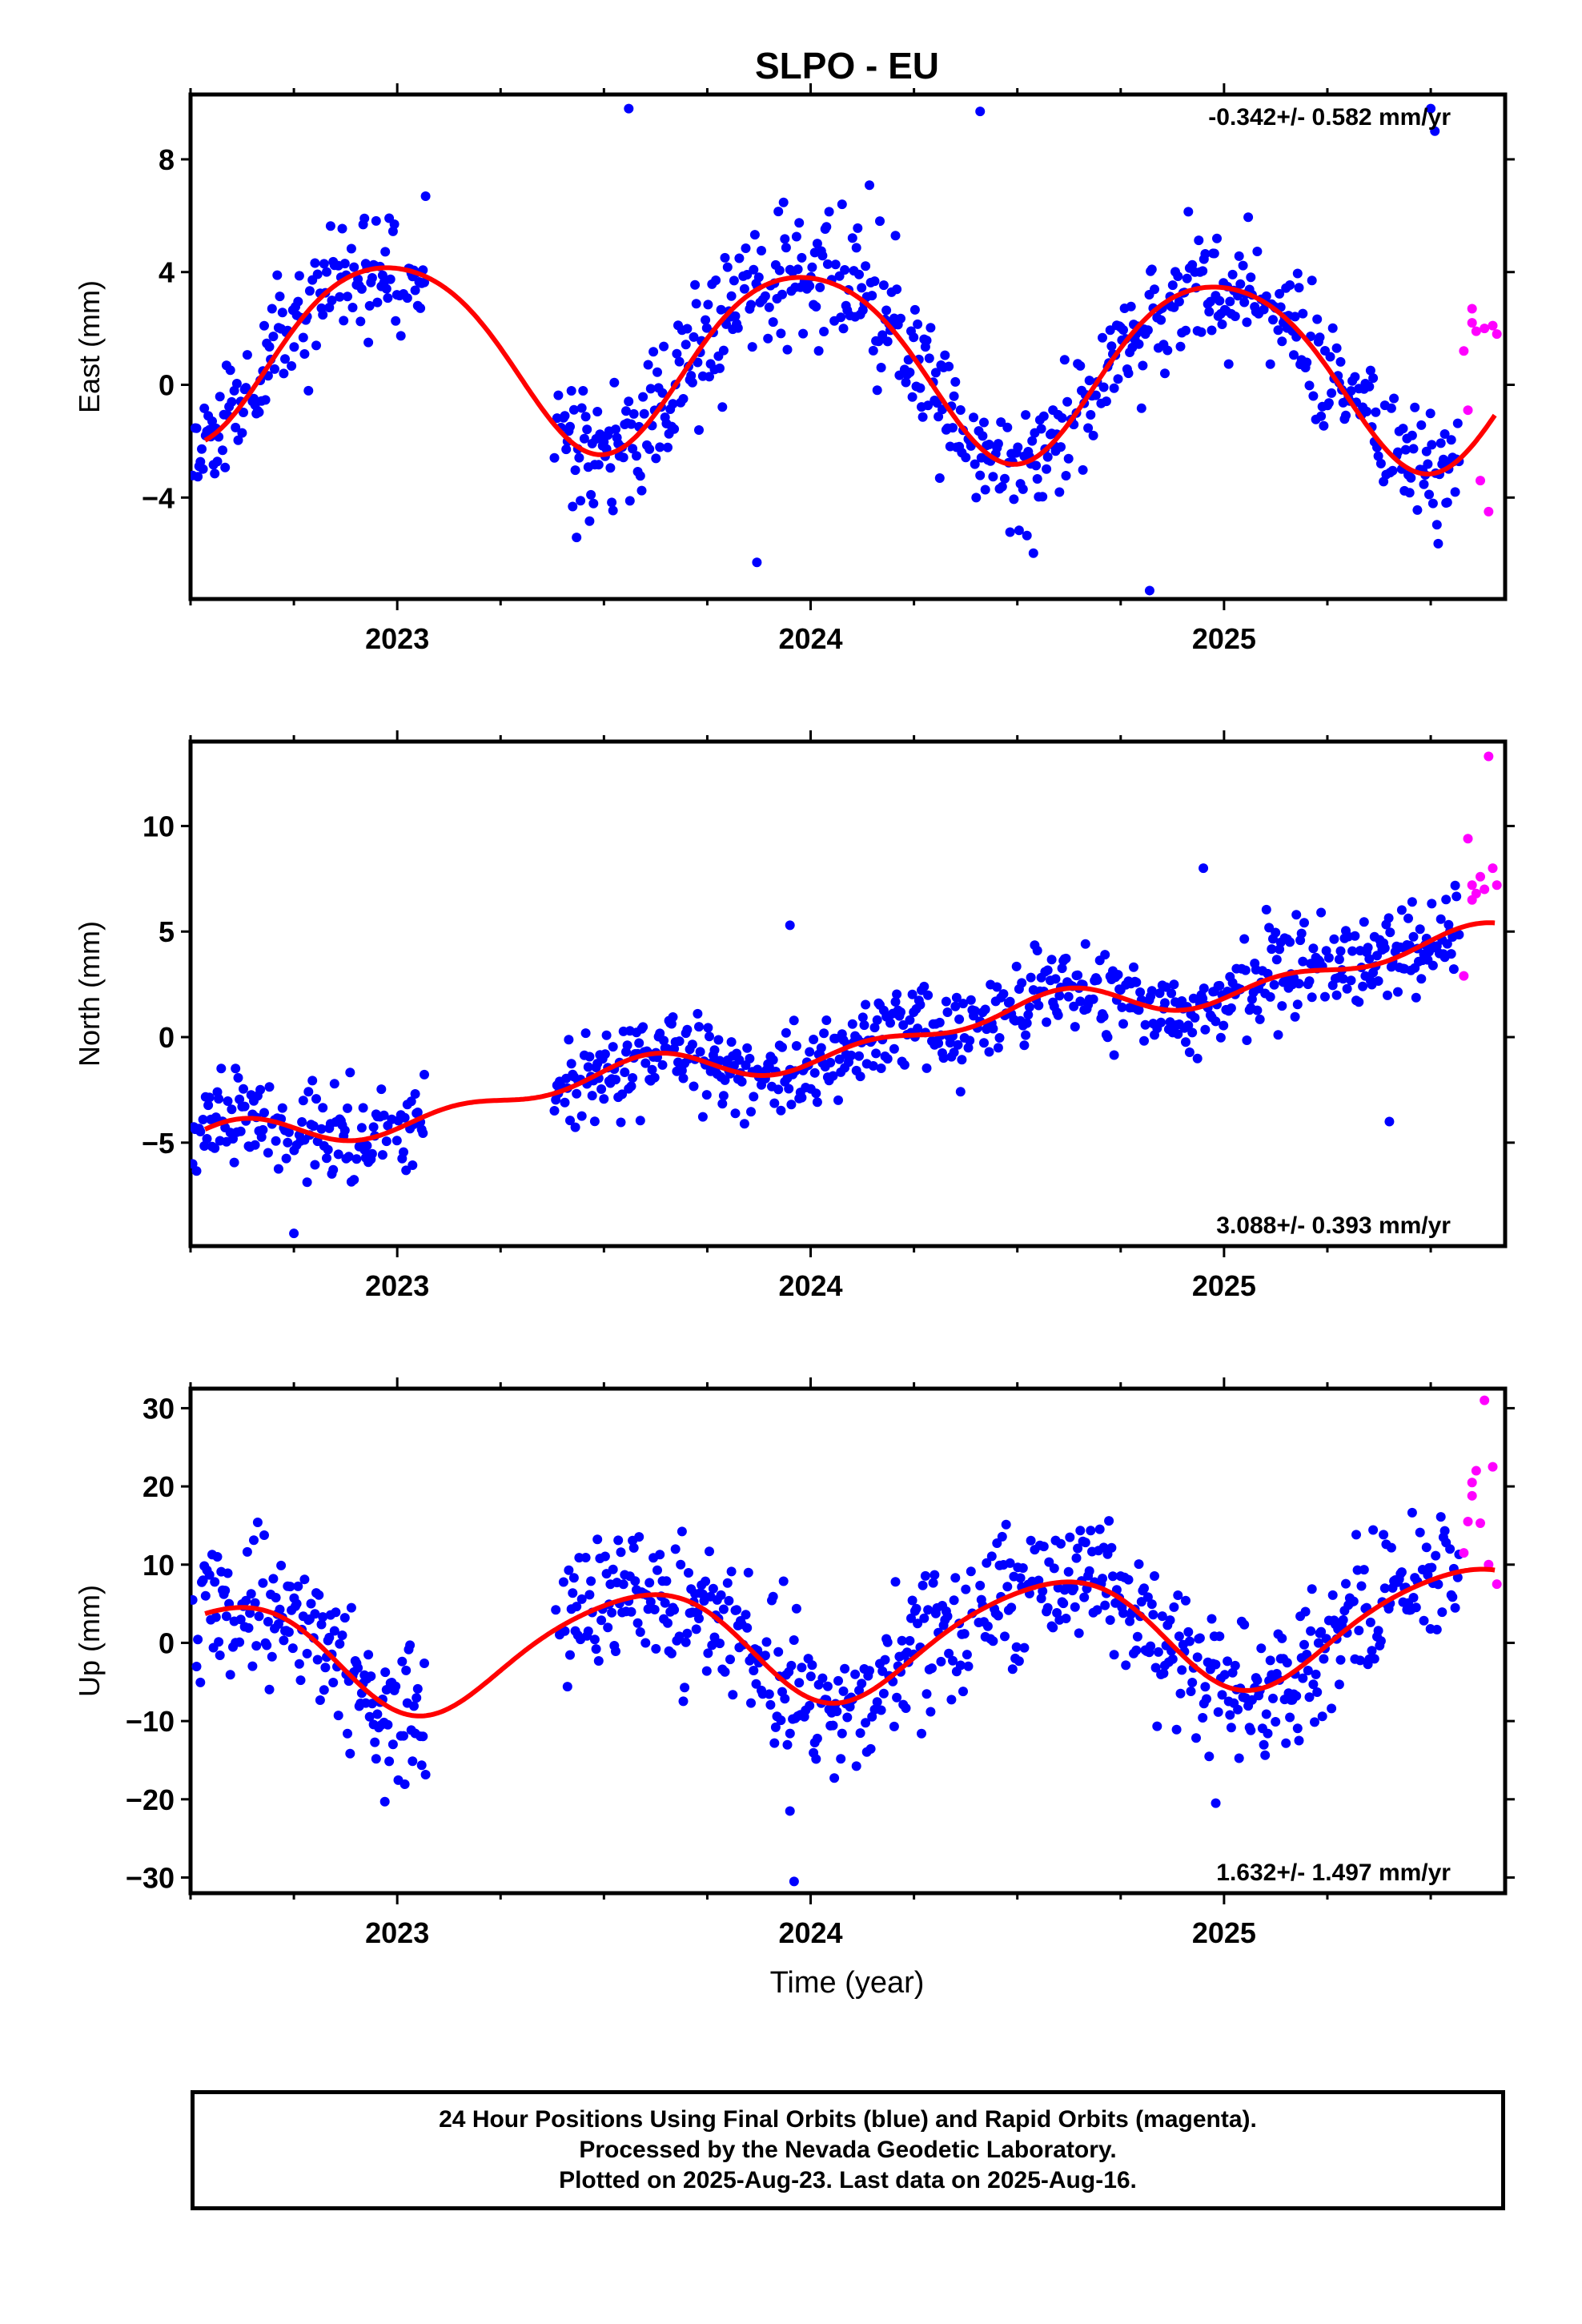  I want to click on y-tick-label: 30, so click(159, 1408).